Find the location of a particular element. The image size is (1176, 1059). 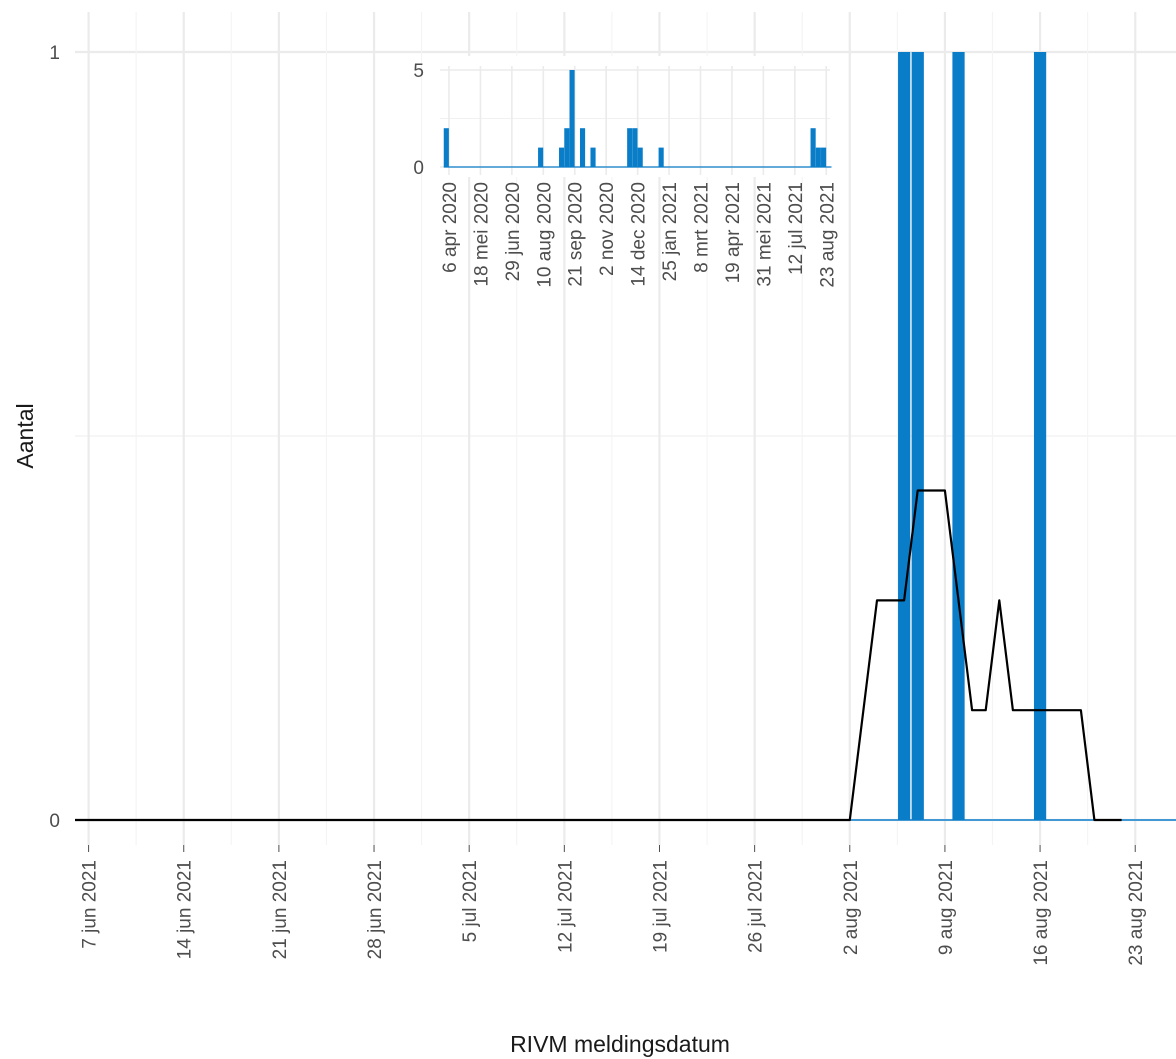

x-tick-label: 21 jun 2021 is located at coordinates (280, 909).